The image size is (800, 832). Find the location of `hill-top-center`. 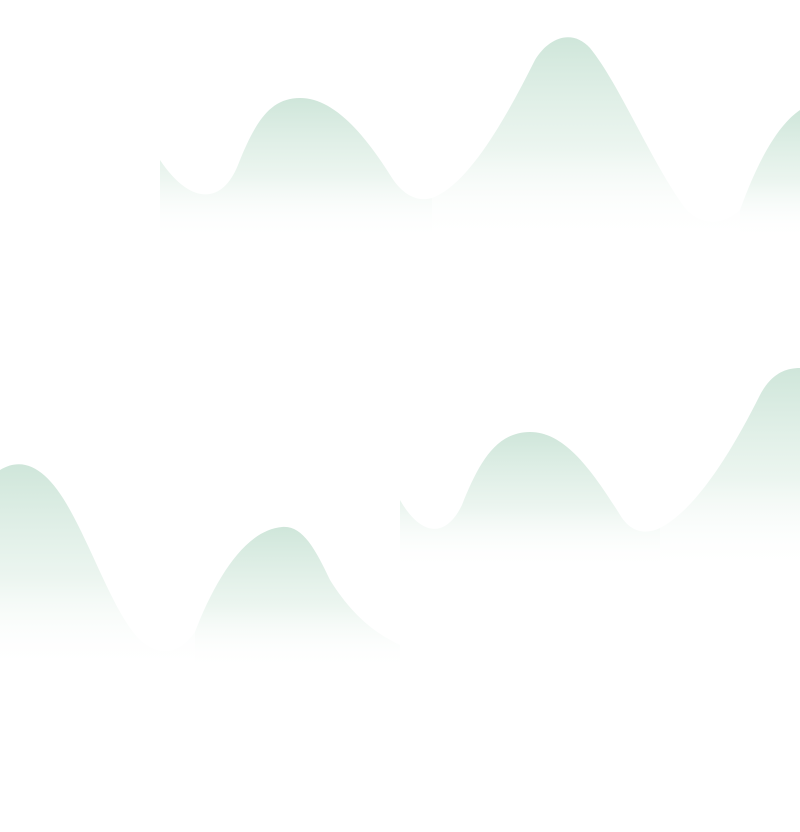

hill-top-center is located at coordinates (586, 138).